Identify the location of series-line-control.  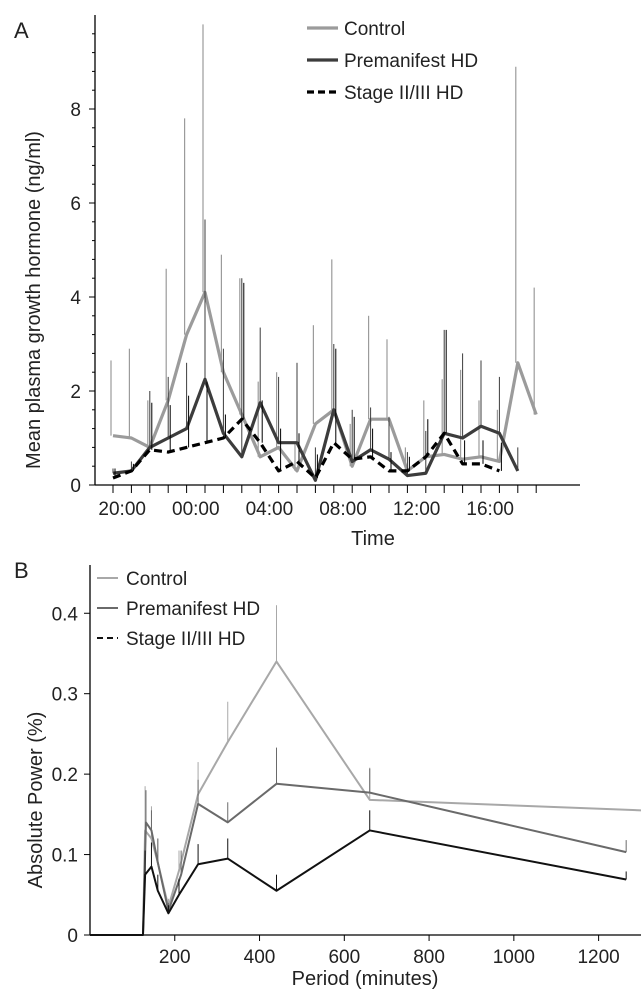
(325, 381).